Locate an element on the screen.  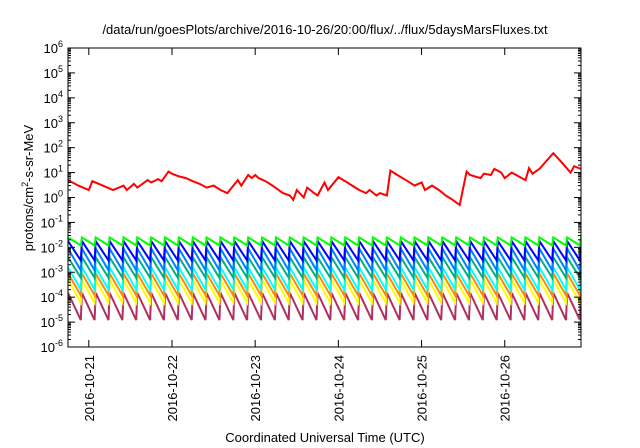
y-tick-label: 10⁻⁵ is located at coordinates (52, 321).